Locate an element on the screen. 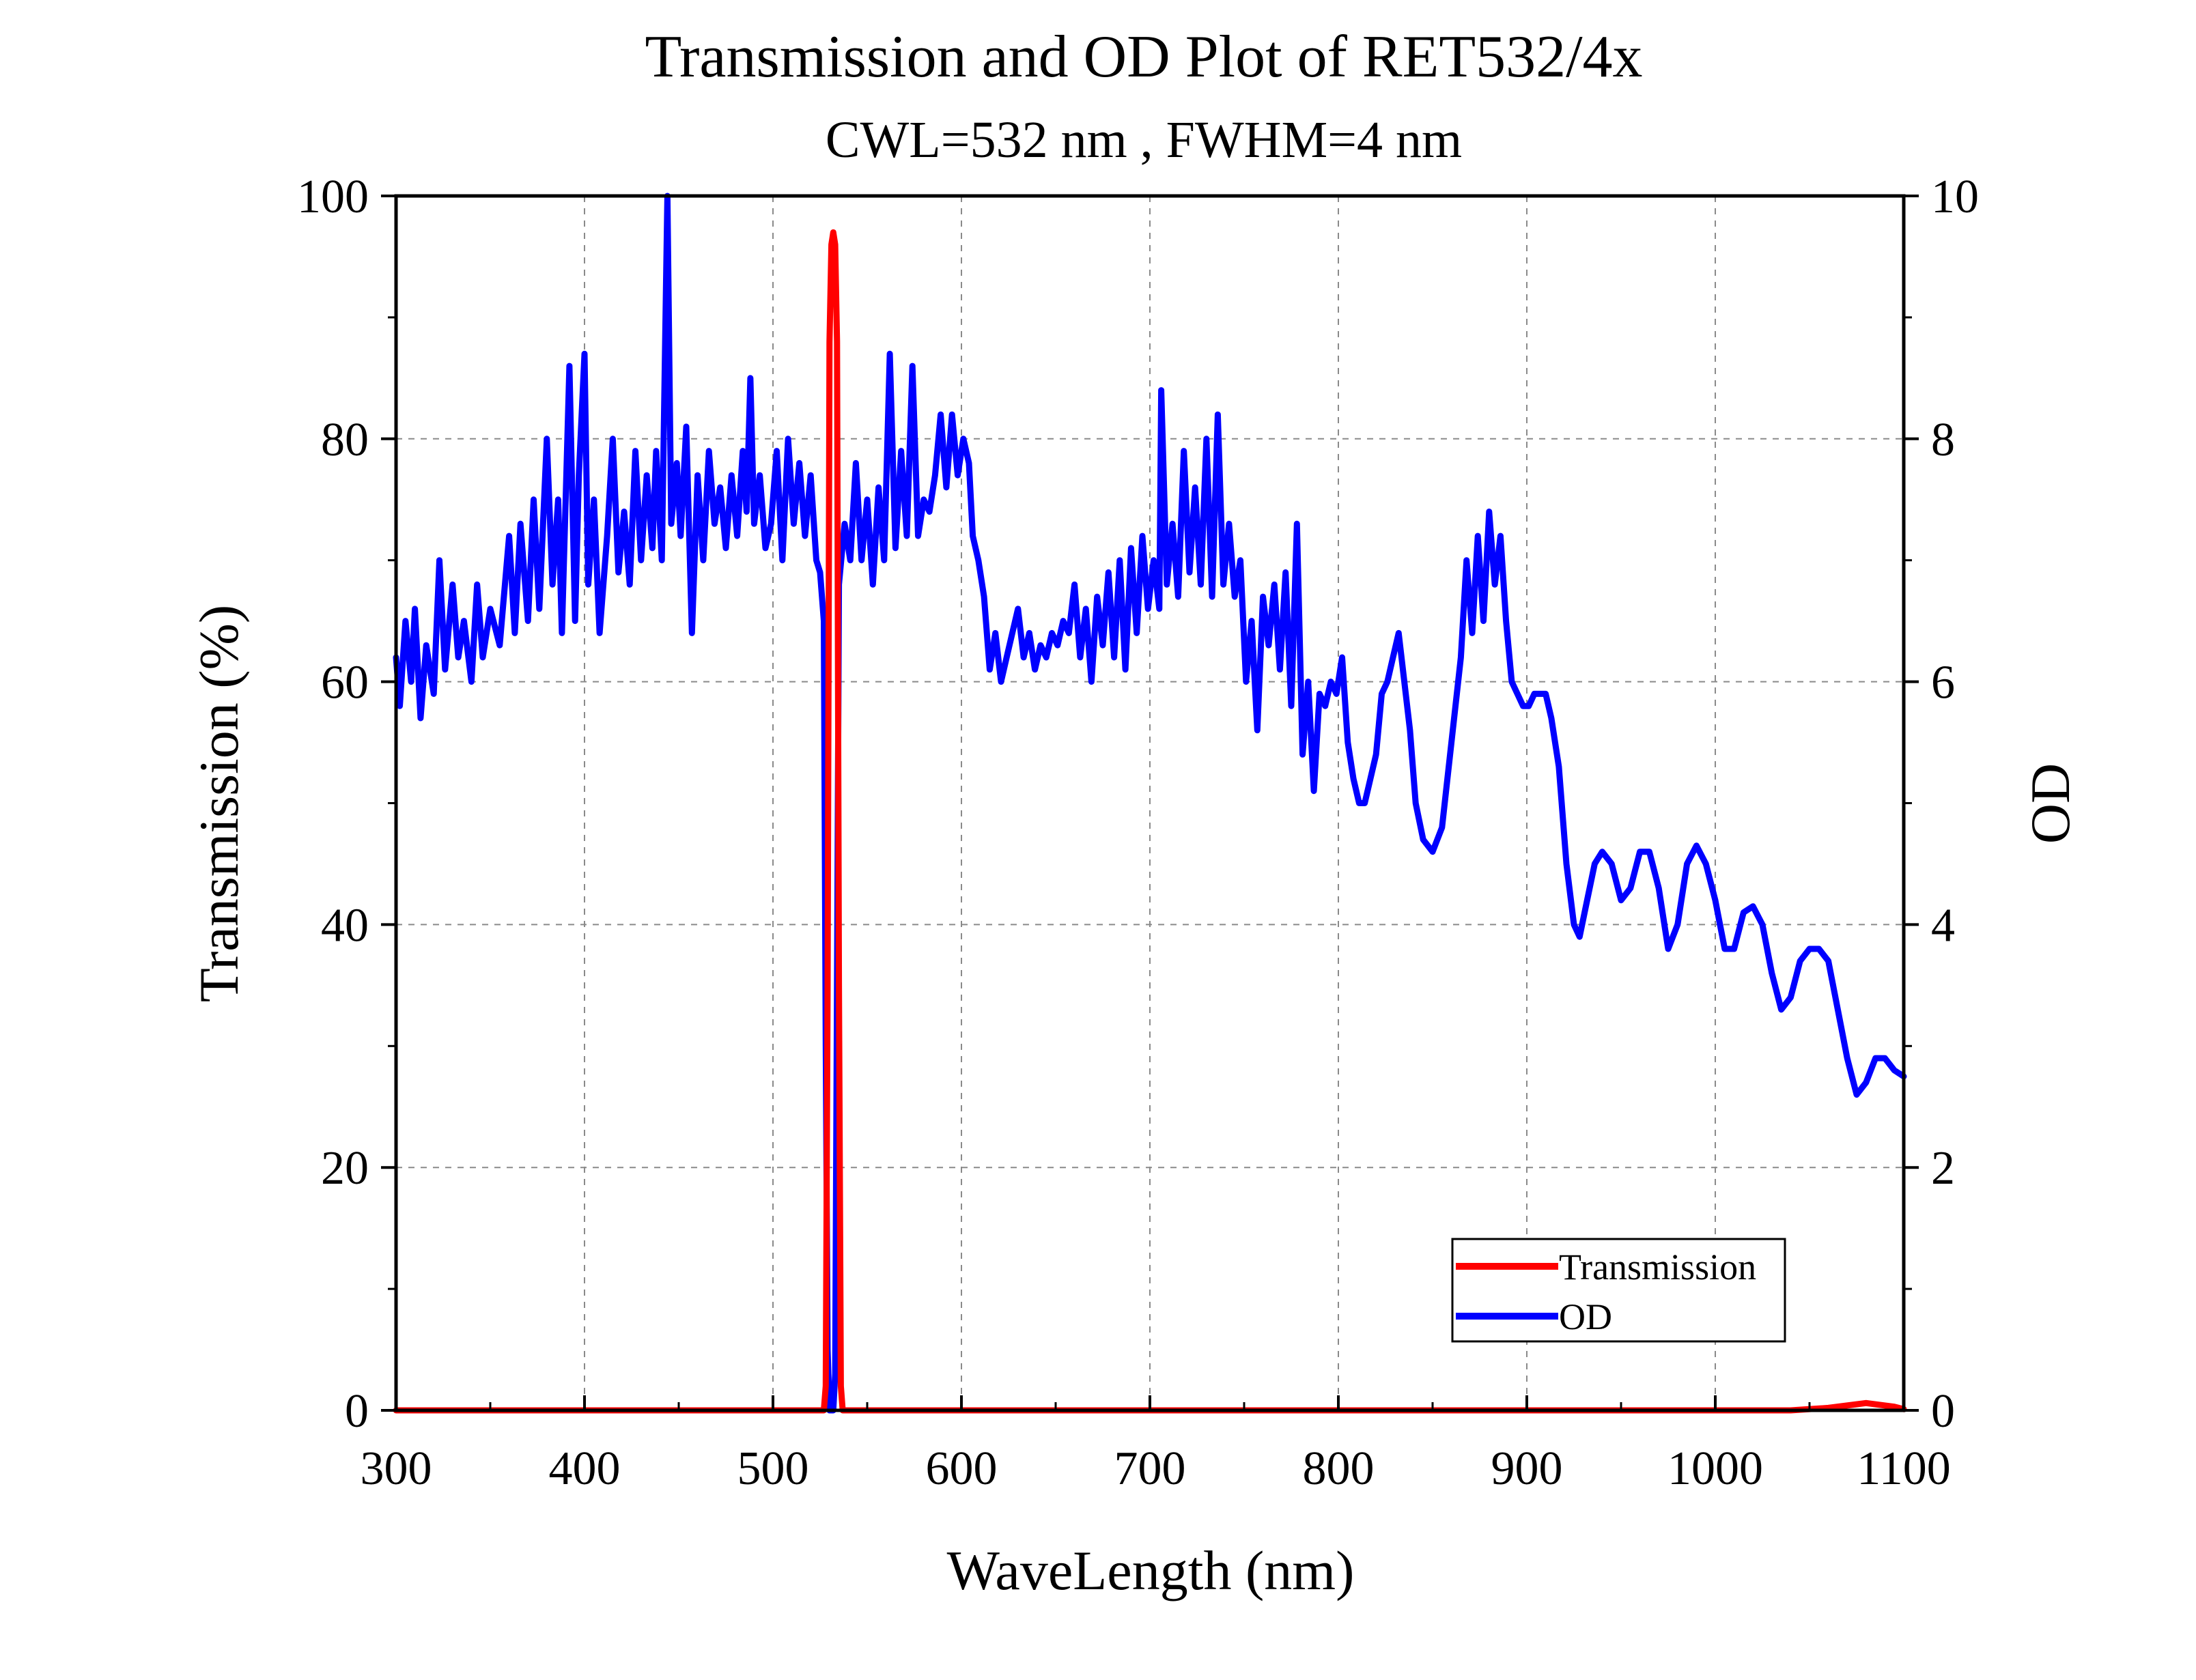  y-axis-left-title: Transmission (%) is located at coordinates (219, 803).